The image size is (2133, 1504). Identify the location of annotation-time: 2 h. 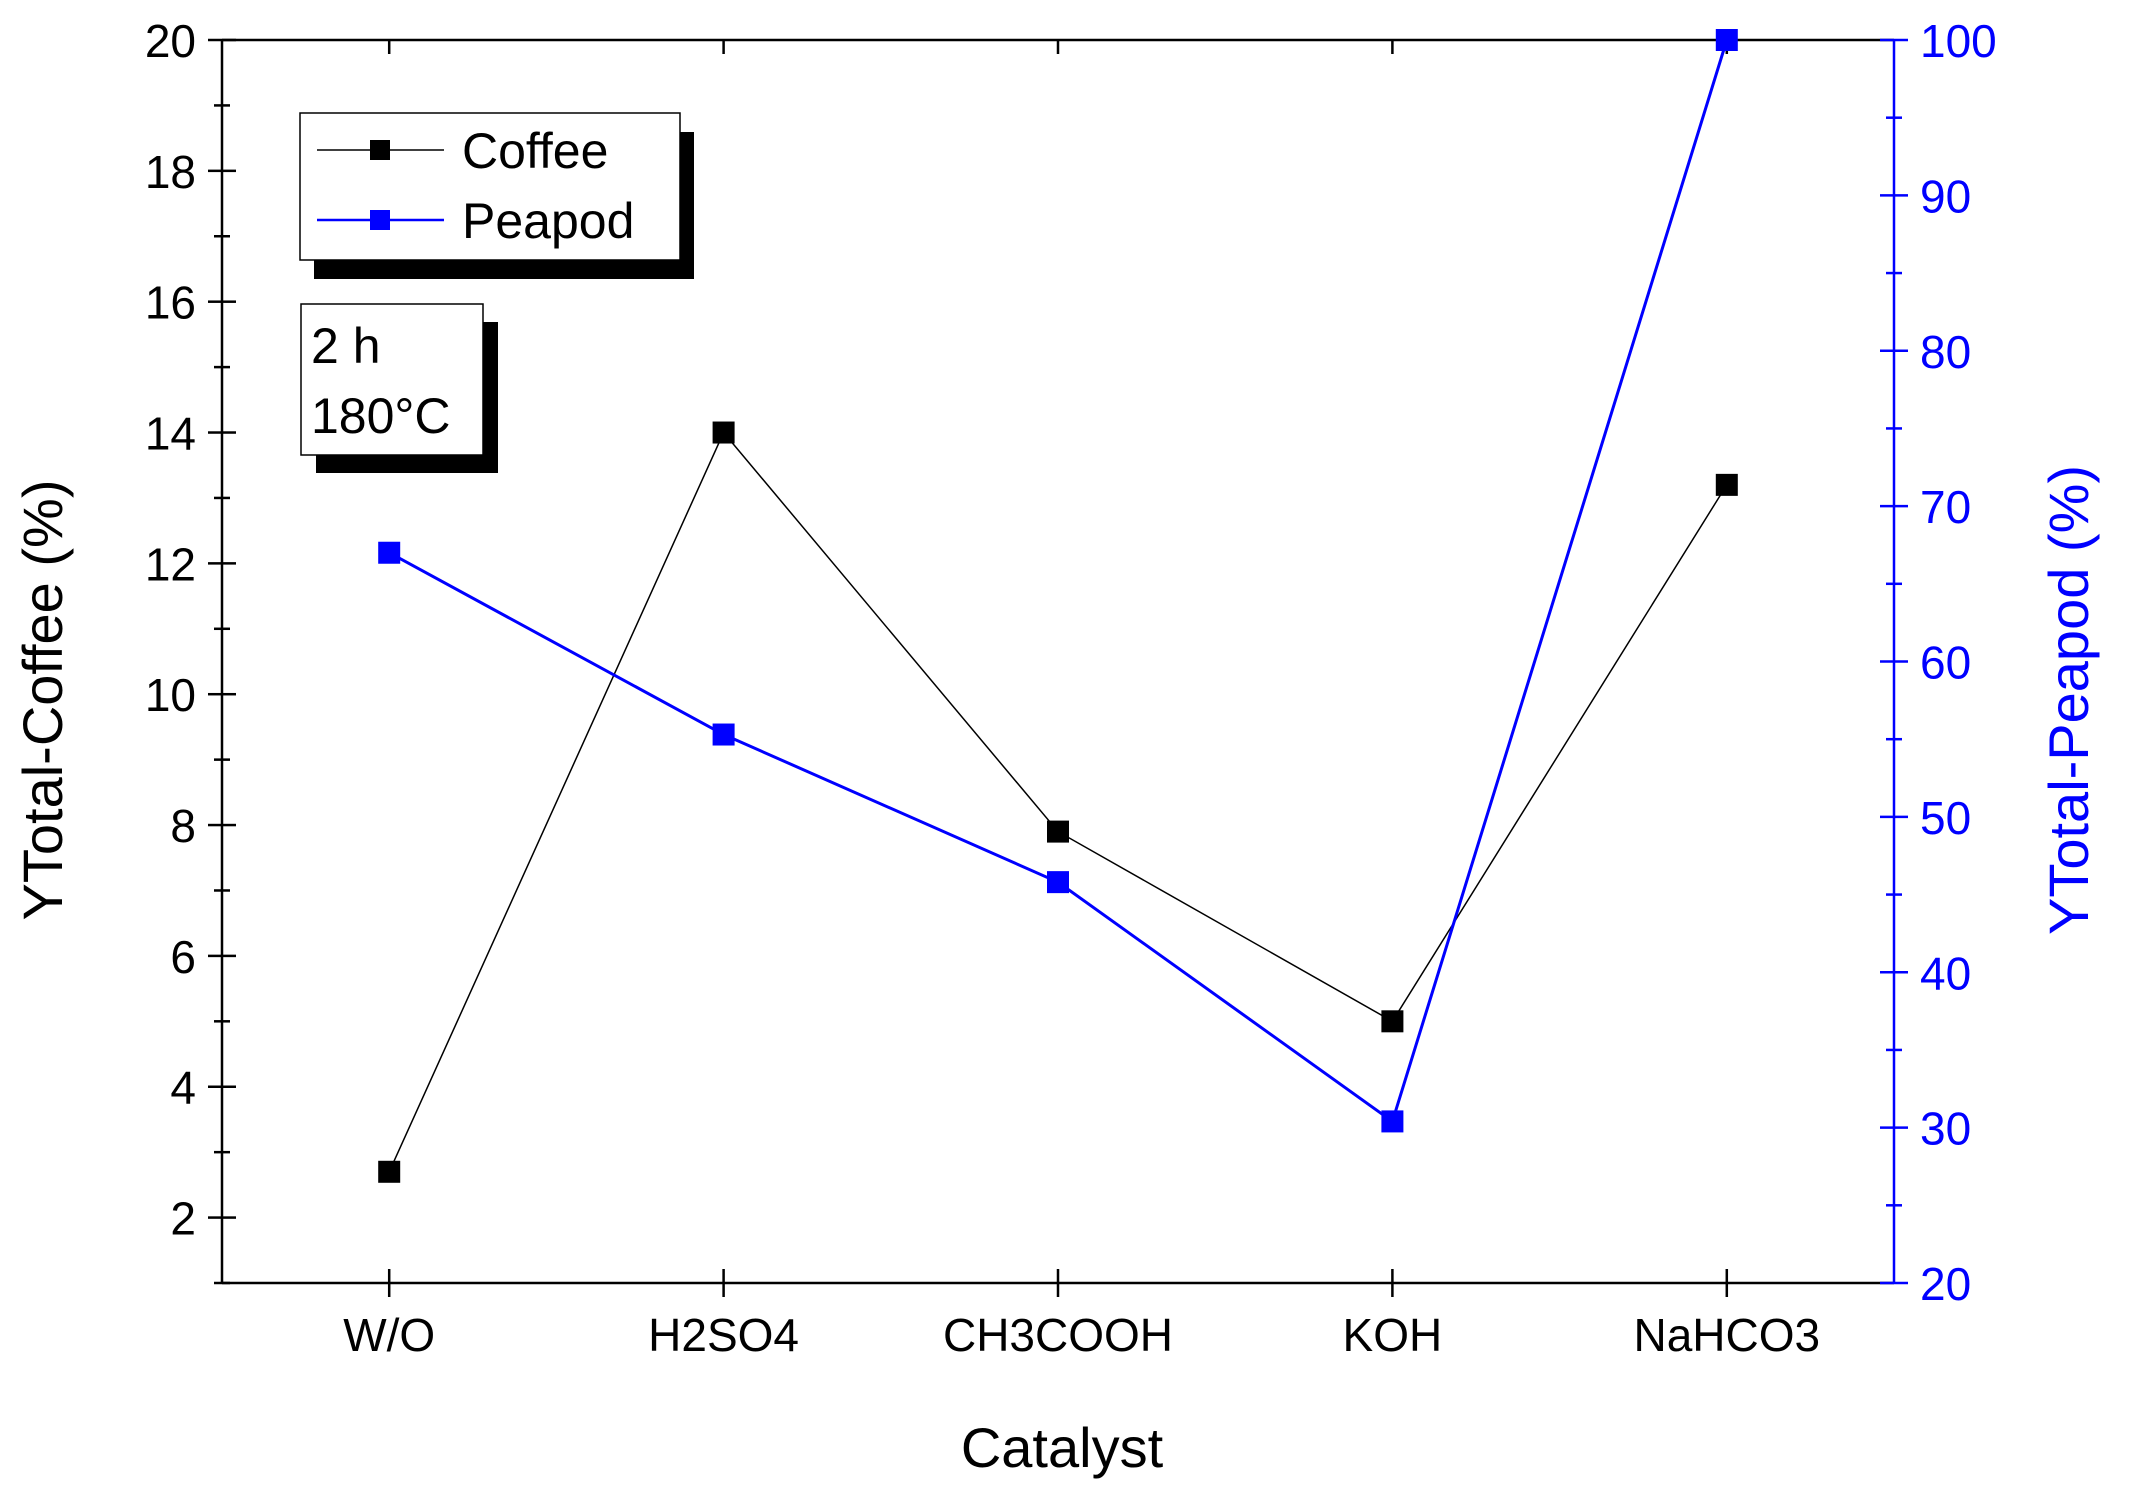
(346, 346).